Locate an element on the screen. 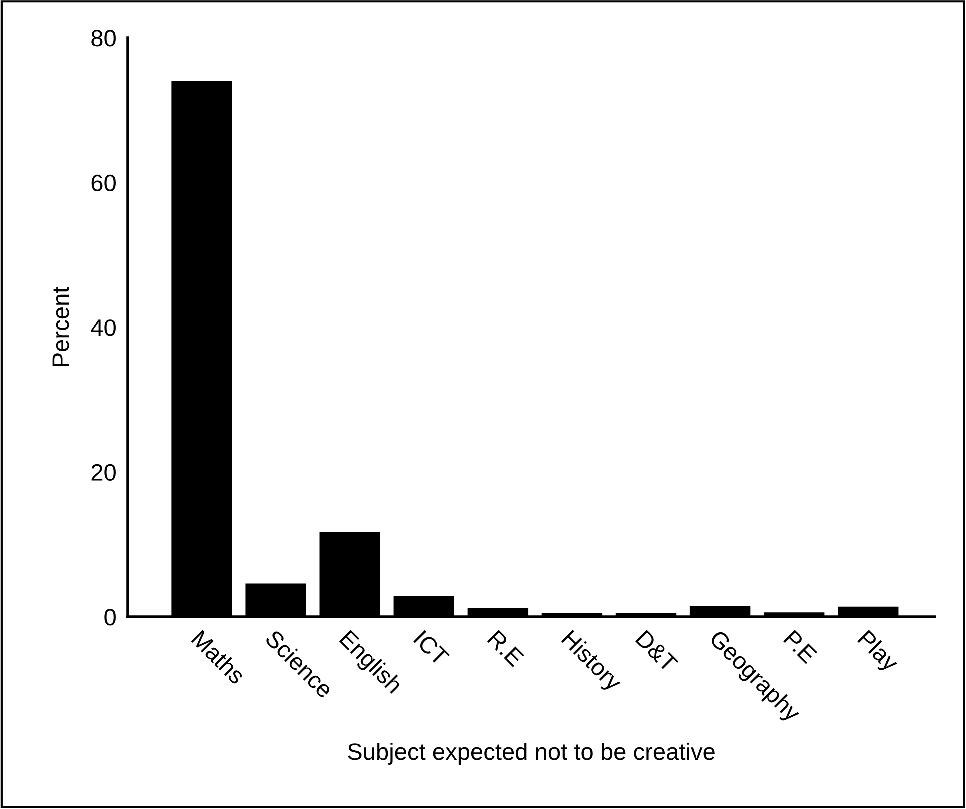  y-tick-label: 0 is located at coordinates (110, 617).